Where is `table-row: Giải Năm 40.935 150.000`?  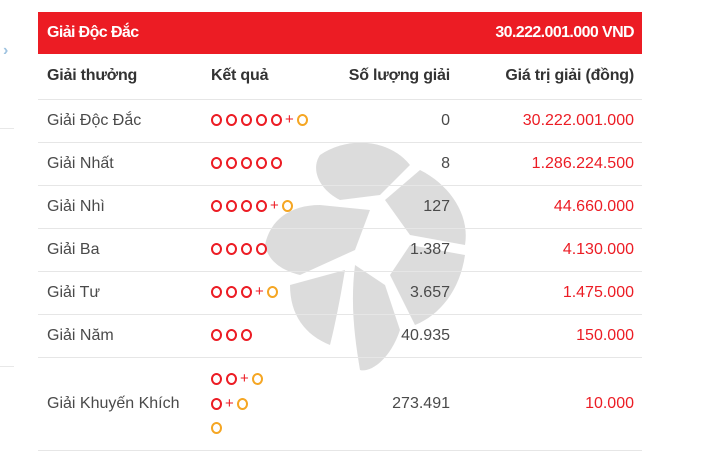
table-row: Giải Năm 40.935 150.000 is located at coordinates (340, 336).